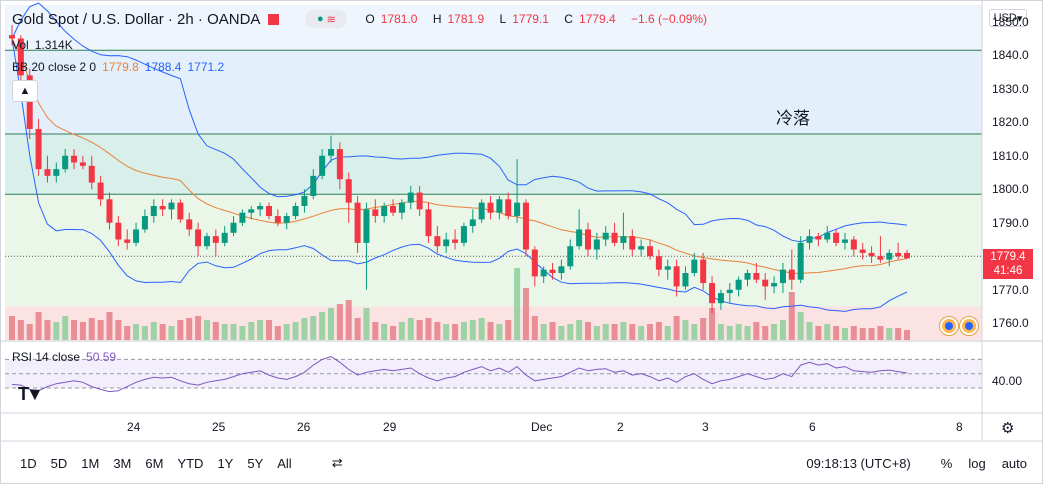  What do you see at coordinates (122, 463) in the screenshot?
I see `timeframe-3m: 3M` at bounding box center [122, 463].